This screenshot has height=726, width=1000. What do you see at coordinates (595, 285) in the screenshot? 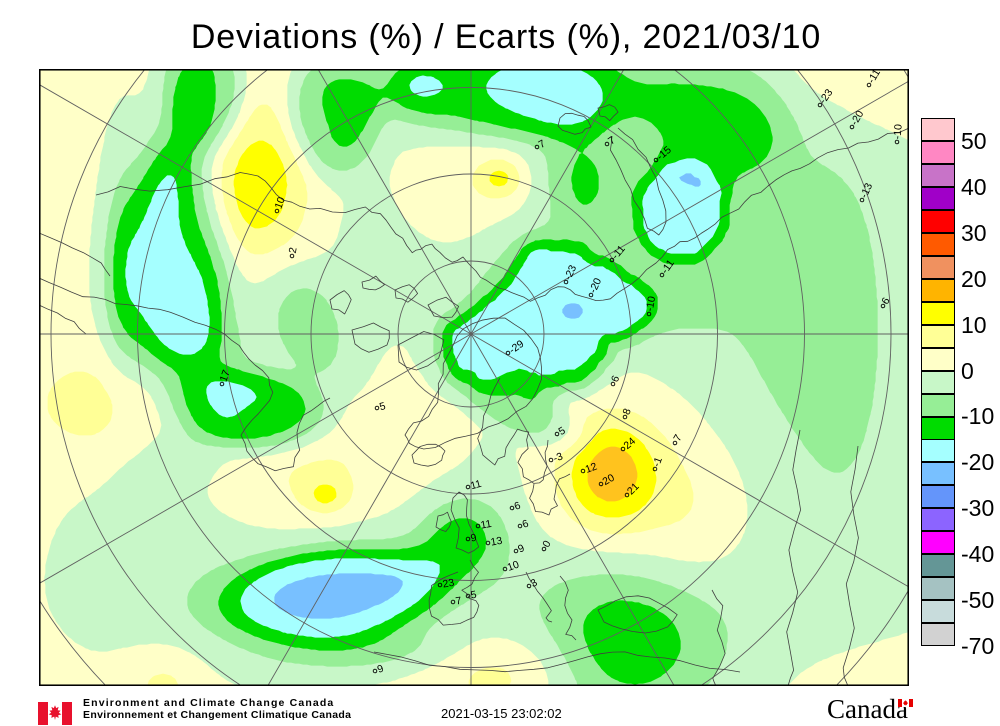
I see `svg-text: -20` at bounding box center [595, 285].